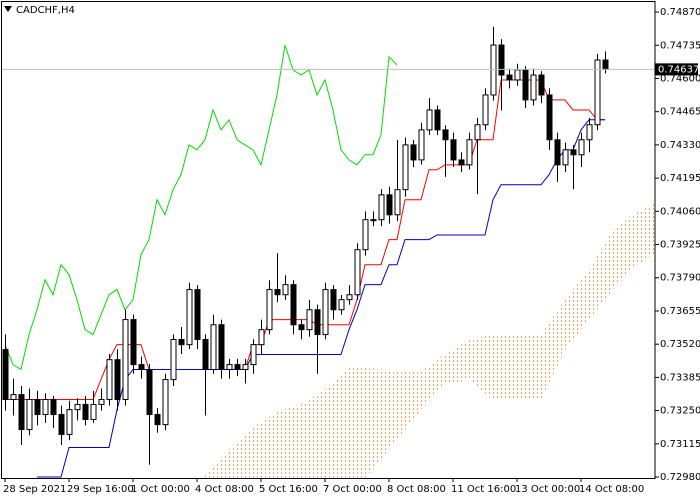 This screenshot has height=500, width=700. What do you see at coordinates (34, 489) in the screenshot?
I see `x-tick-label: 28 Sep 2021` at bounding box center [34, 489].